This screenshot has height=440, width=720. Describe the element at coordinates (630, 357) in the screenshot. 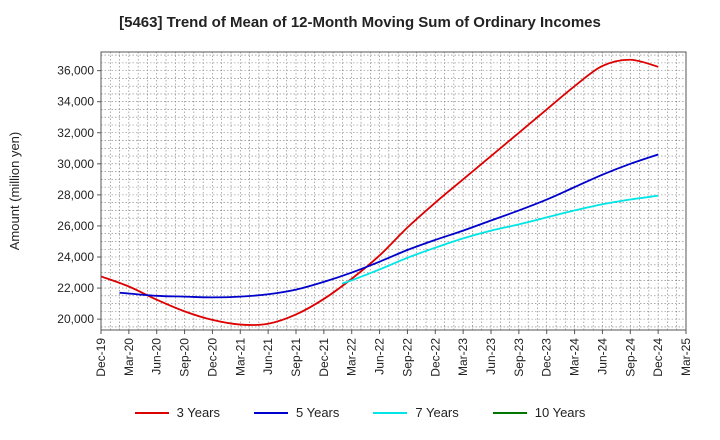

I see `x-tick-label: Sep-24` at that location.